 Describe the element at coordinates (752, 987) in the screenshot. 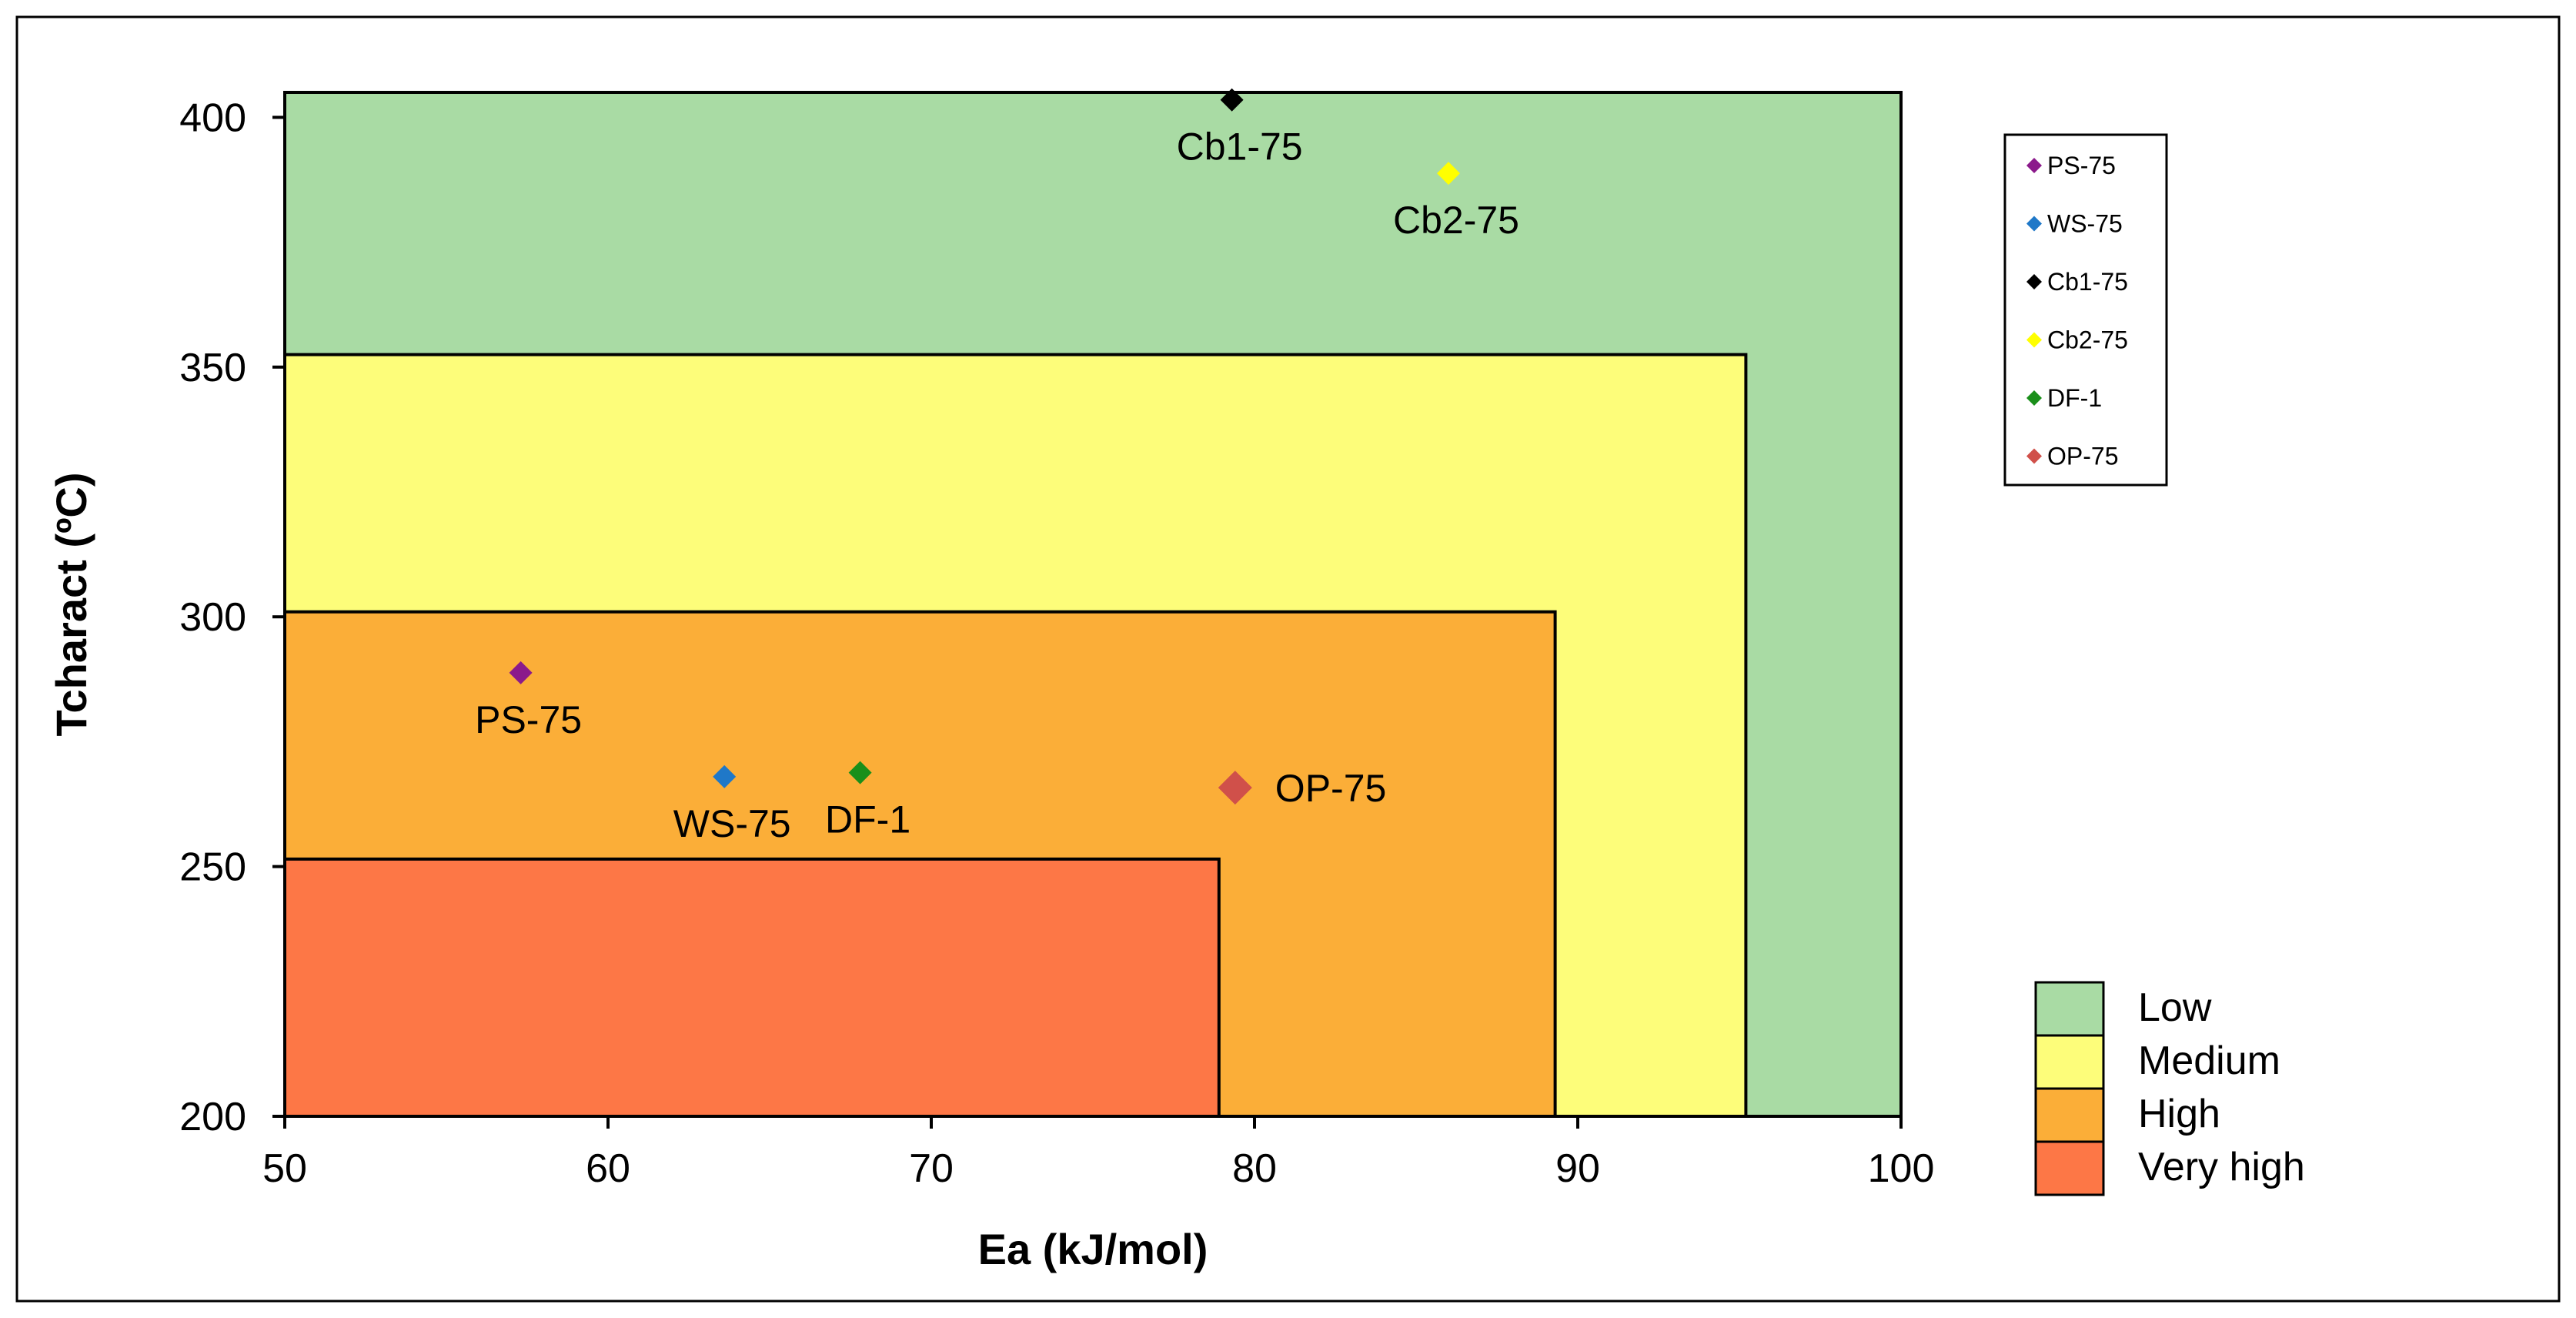

I see `zone-very-high` at that location.